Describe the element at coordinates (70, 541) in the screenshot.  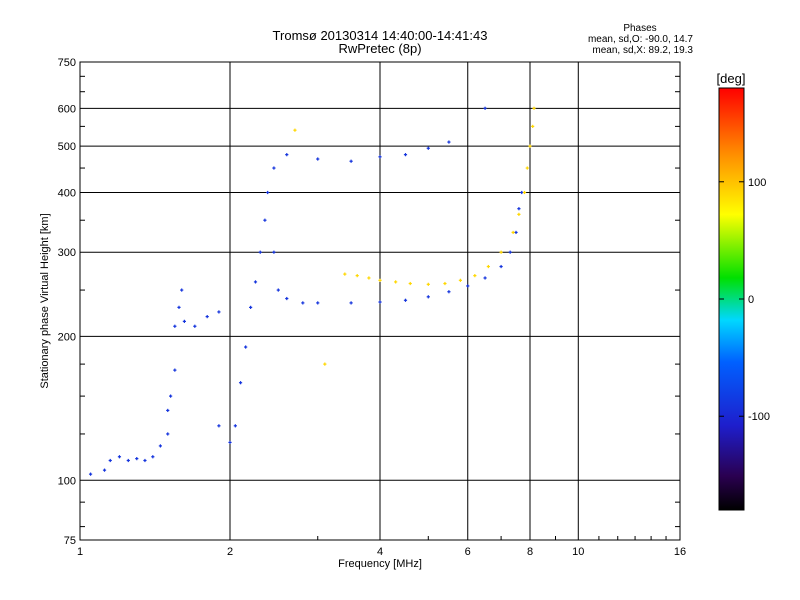
I see `y-tick-label: 75` at that location.